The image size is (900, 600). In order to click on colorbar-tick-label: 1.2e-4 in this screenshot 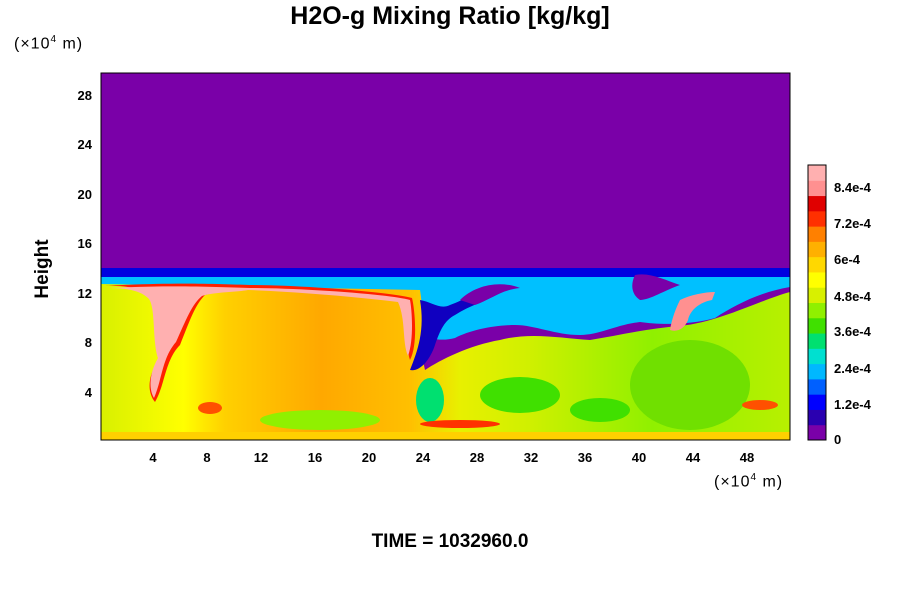, I will do `click(852, 404)`.